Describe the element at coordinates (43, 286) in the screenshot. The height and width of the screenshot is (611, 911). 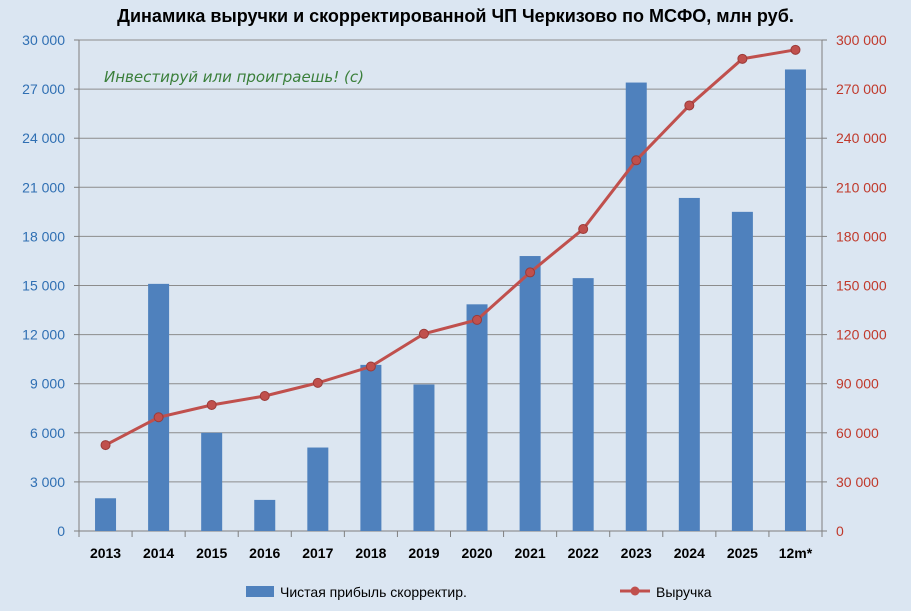
I see `y-left-tick-label: 15 000` at that location.